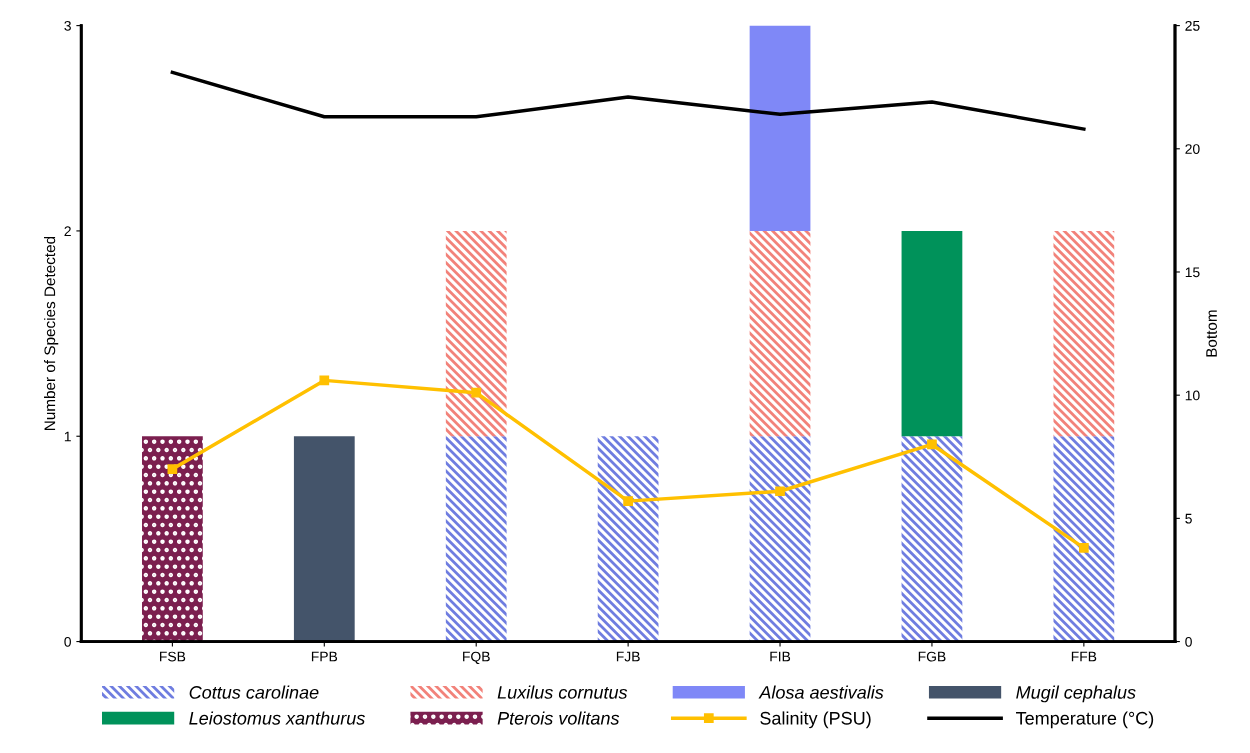 The width and height of the screenshot is (1250, 753). I want to click on legend-label: Alosa aestivalis, so click(821, 692).